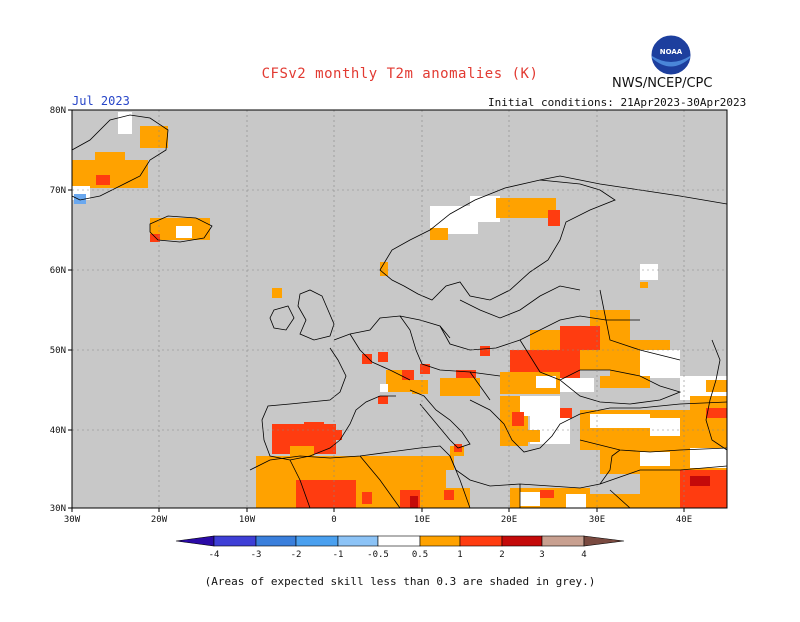  What do you see at coordinates (662, 83) in the screenshot?
I see `agency-label: NWS/NCEP/CPC` at bounding box center [662, 83].